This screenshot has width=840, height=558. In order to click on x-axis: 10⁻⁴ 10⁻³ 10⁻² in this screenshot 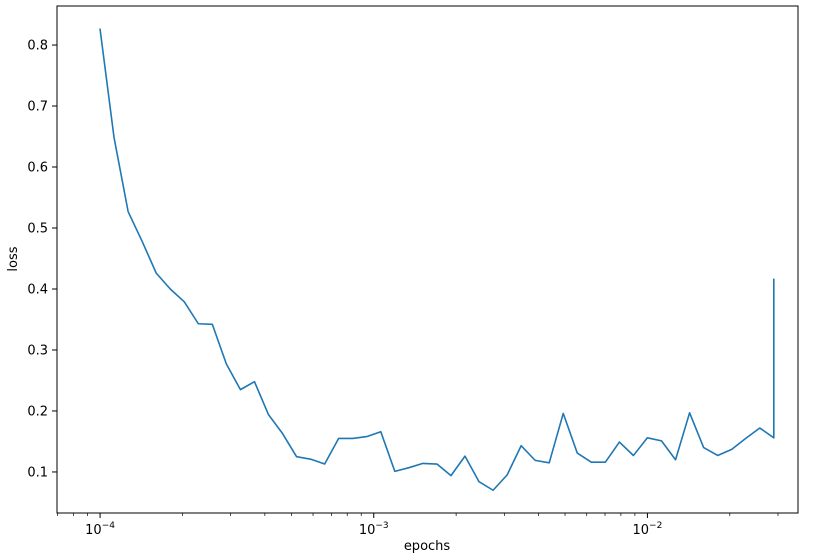, I will do `click(418, 525)`.